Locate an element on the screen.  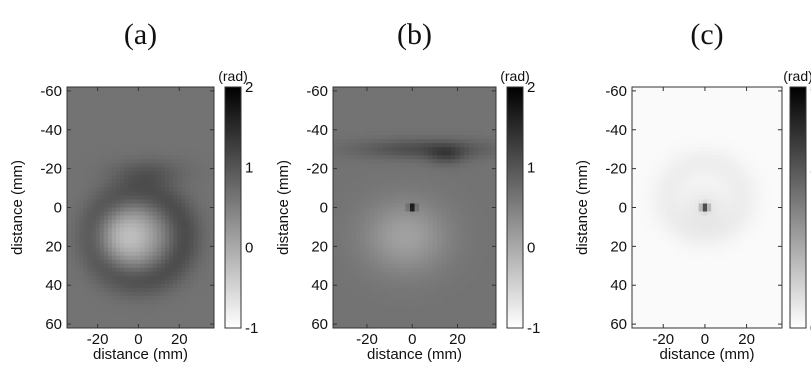
panel-title: (b) is located at coordinates (414, 34).